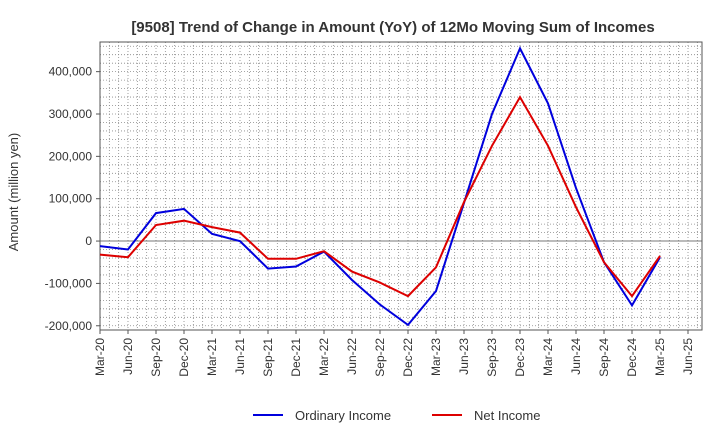  Describe the element at coordinates (396, 415) in the screenshot. I see `legend: Ordinary Income Net Income` at that location.